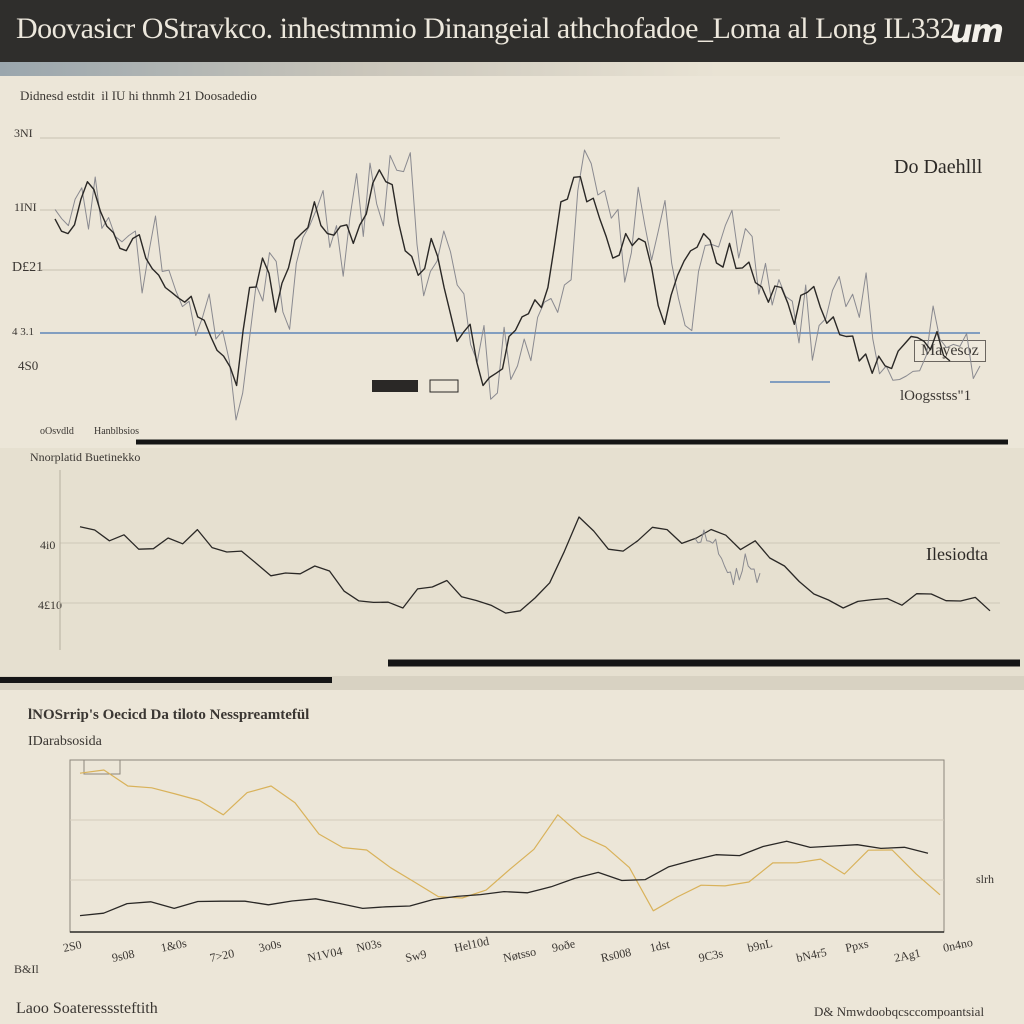 This screenshot has width=1024, height=1024. I want to click on series-marker-outline, so click(444, 386).